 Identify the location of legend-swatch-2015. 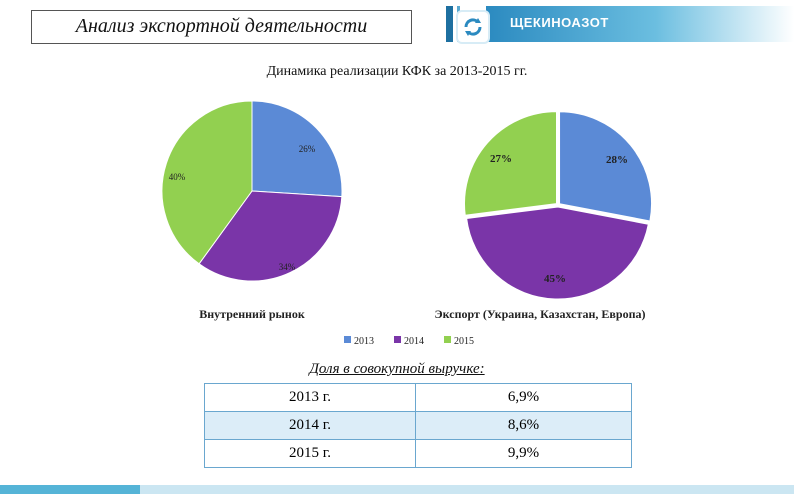
(447, 339).